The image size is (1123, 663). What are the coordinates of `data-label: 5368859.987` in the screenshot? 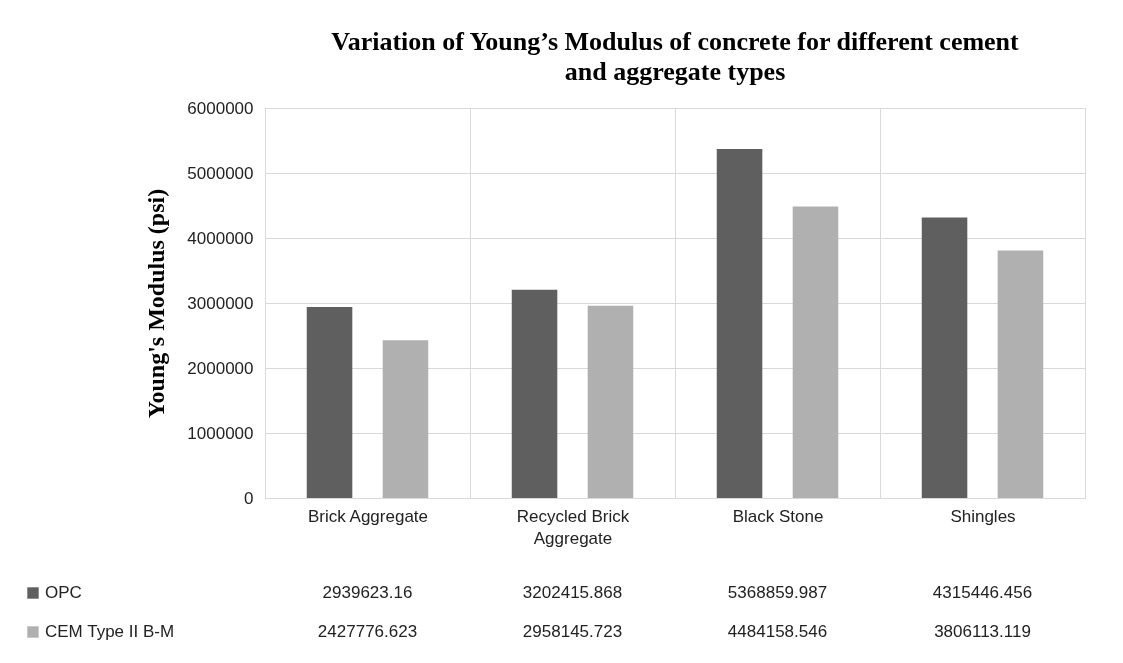 It's located at (777, 592).